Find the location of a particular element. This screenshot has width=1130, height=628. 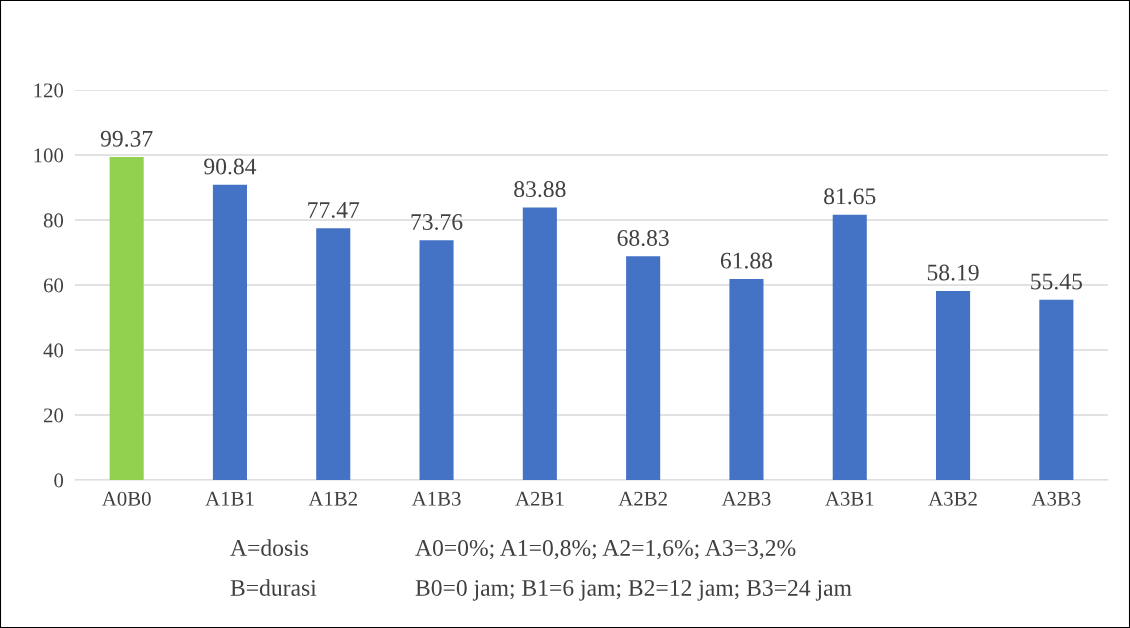

x-tick-label: A1B3 is located at coordinates (436, 498).